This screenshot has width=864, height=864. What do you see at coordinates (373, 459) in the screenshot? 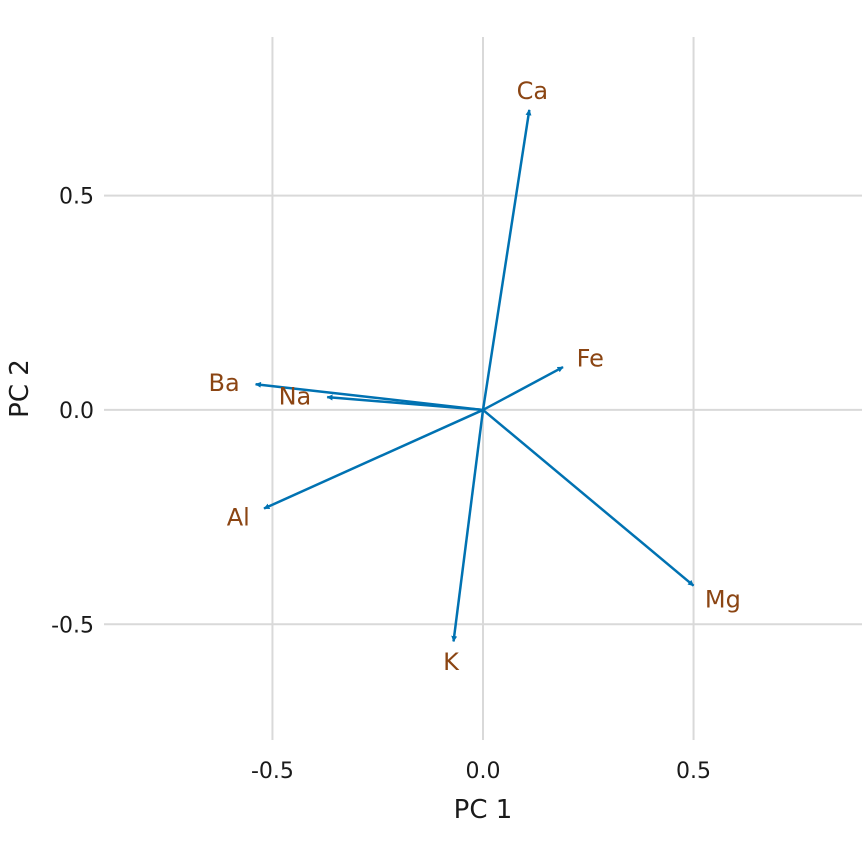
I see `loading-arrow-al` at bounding box center [373, 459].